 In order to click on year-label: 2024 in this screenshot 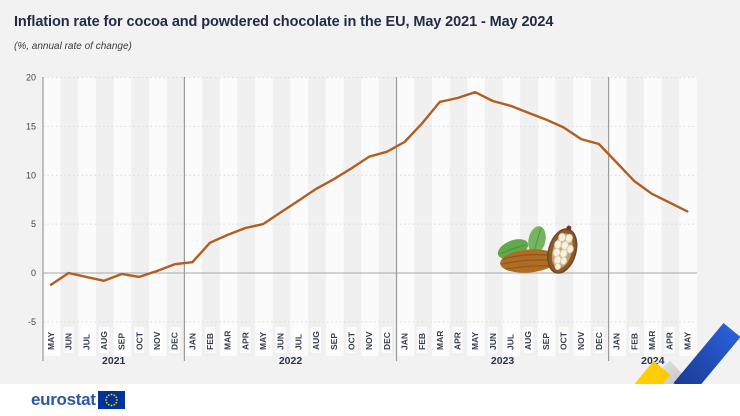, I will do `click(653, 361)`.